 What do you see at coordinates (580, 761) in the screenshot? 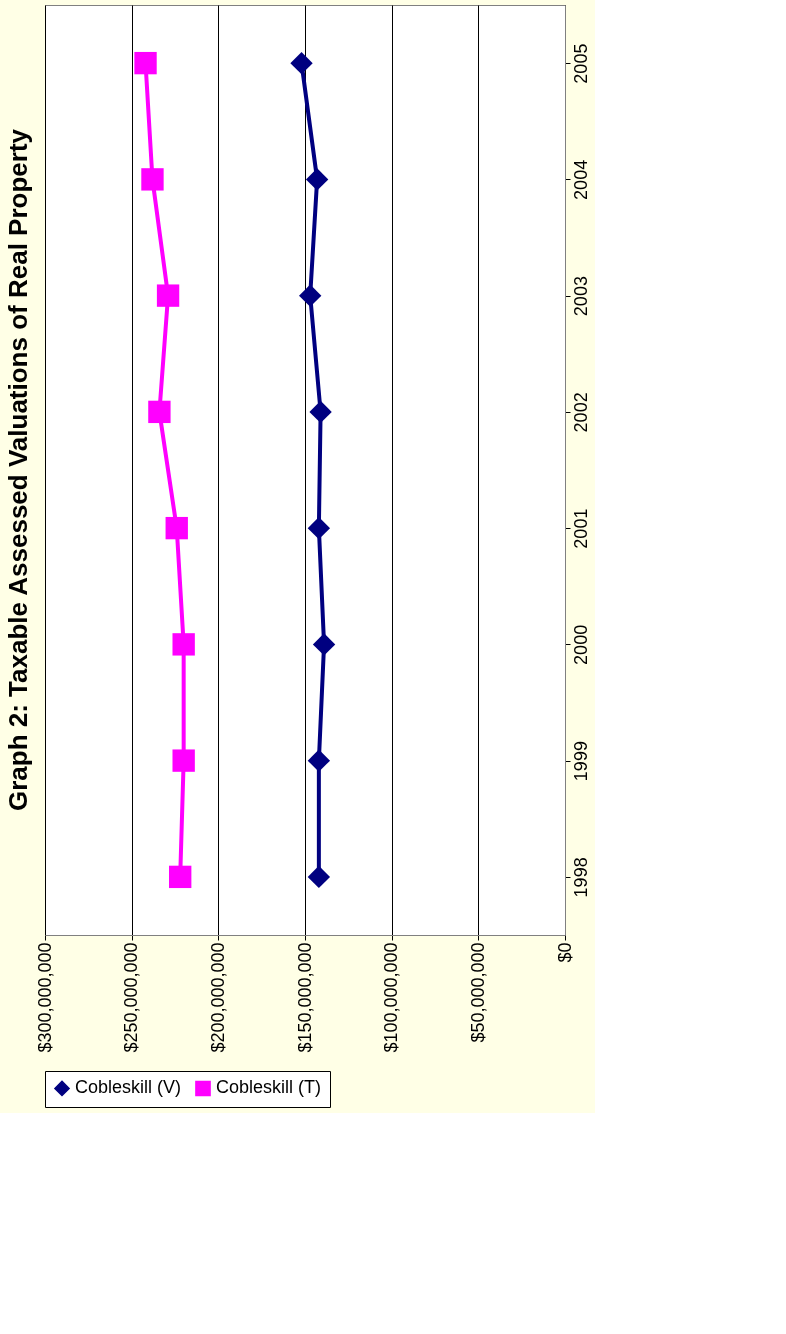
I see `y-tick-label: 1999` at bounding box center [580, 761].